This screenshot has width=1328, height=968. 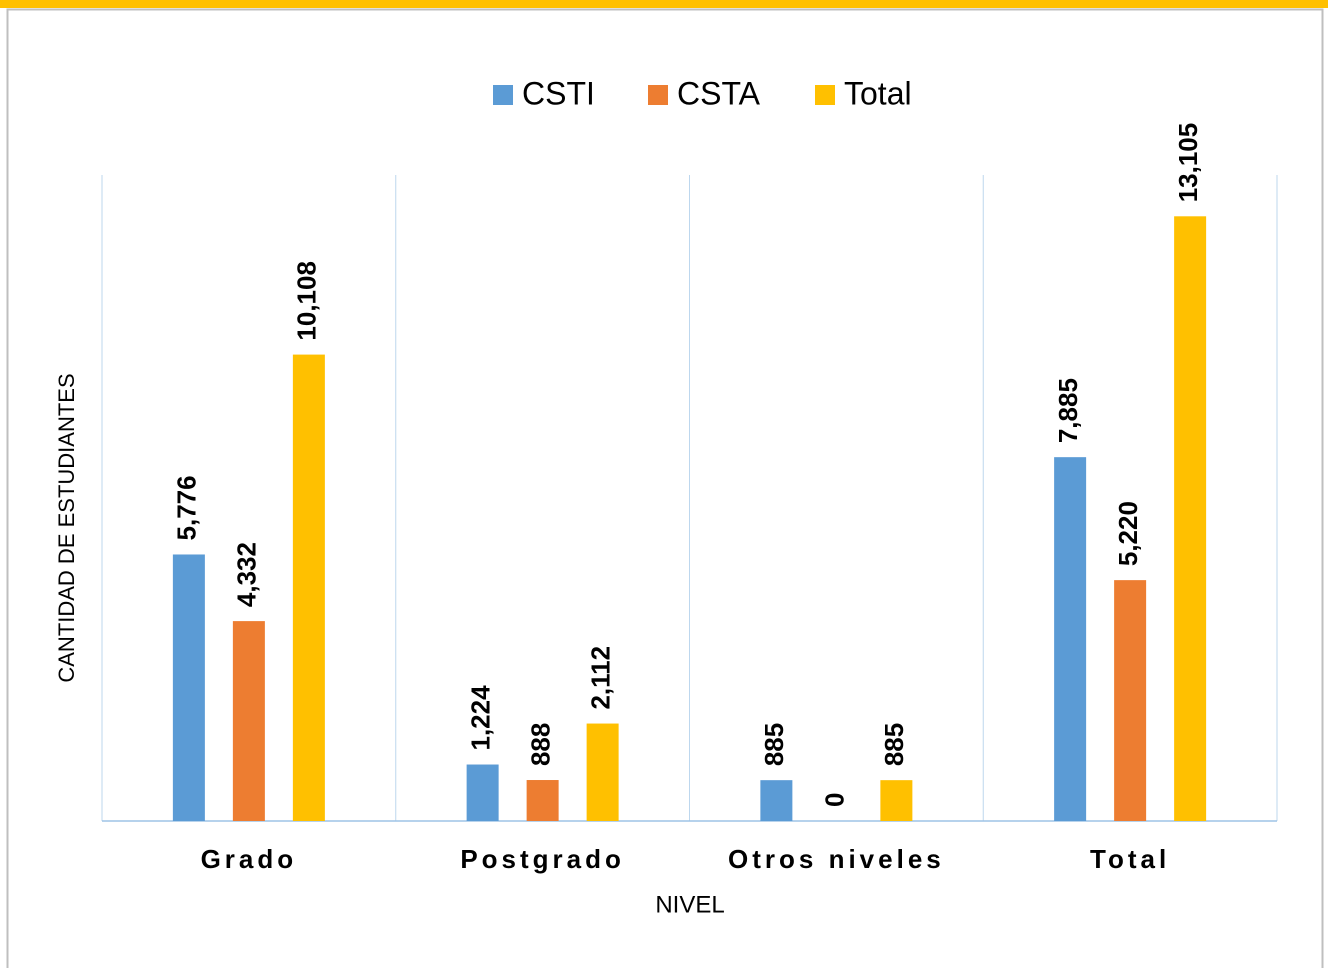 What do you see at coordinates (247, 574) in the screenshot?
I see `data-label: 4,332` at bounding box center [247, 574].